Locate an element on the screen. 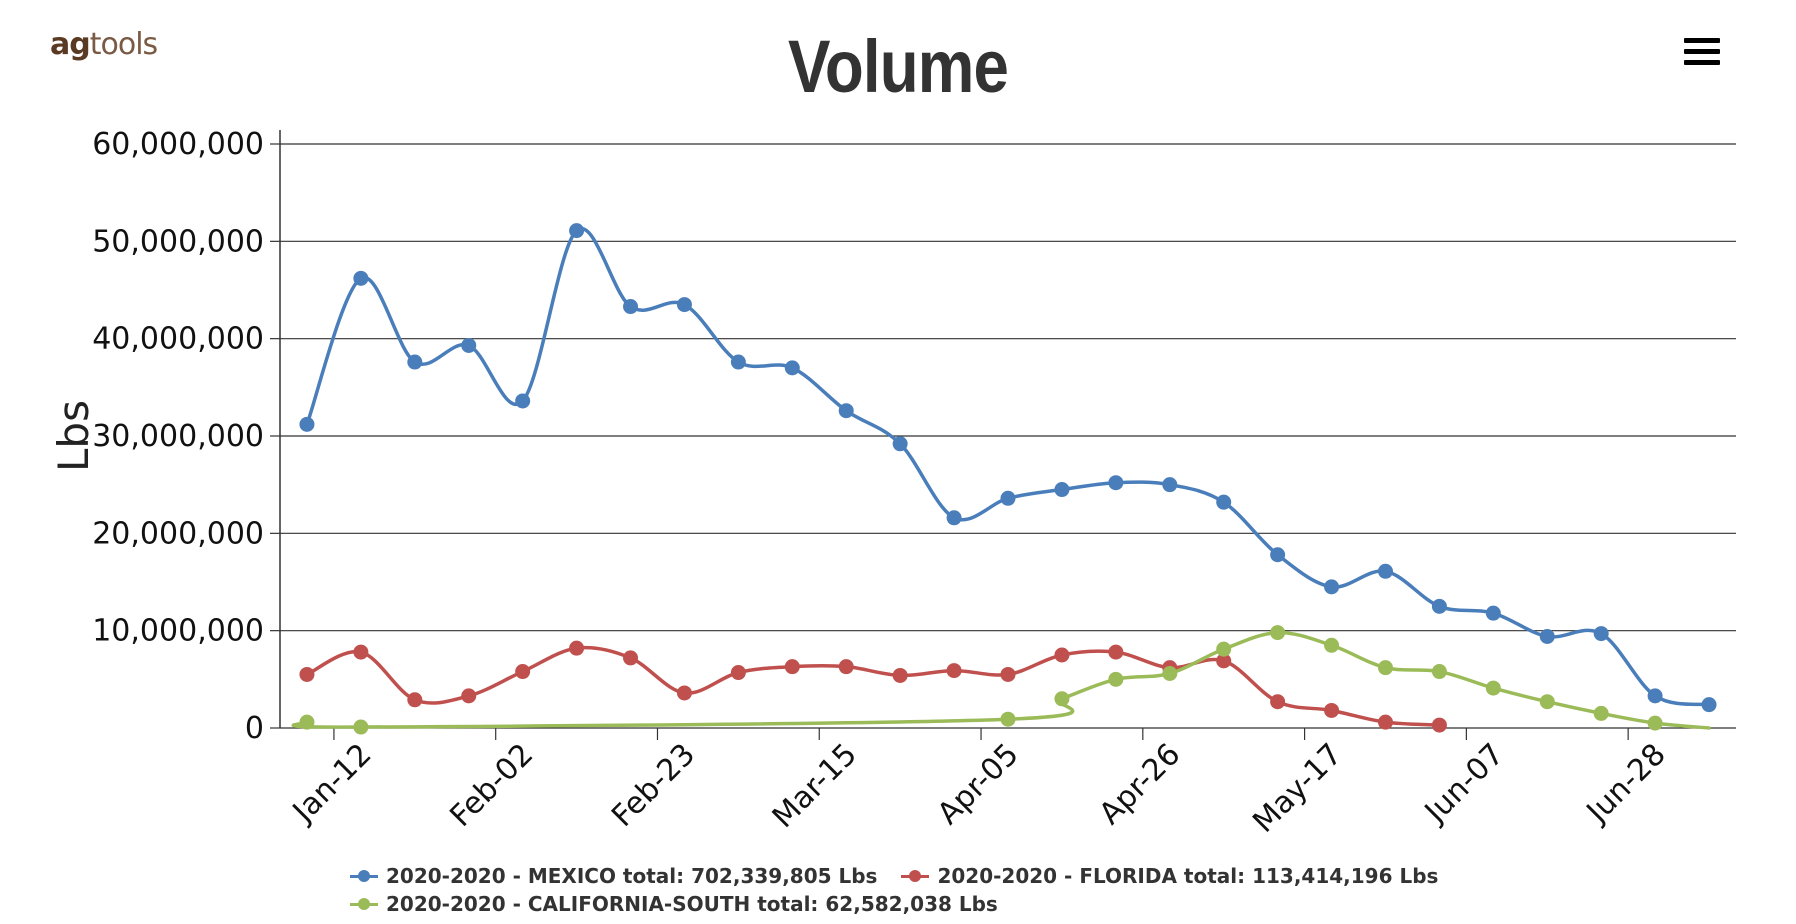  y-tick-label: 30,000,000 is located at coordinates (178, 436).